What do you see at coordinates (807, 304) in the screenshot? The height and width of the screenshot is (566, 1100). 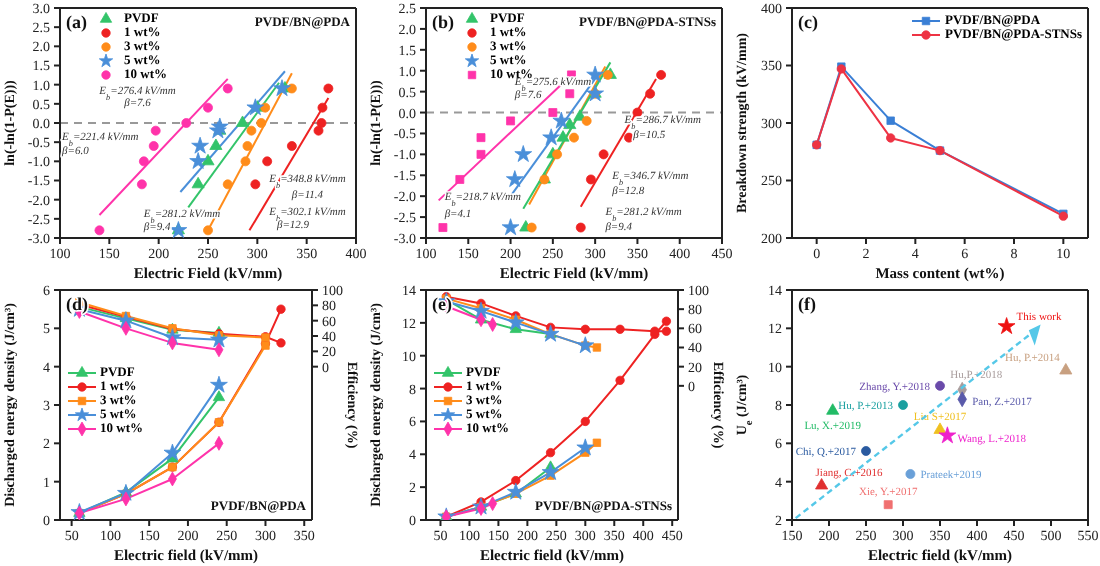 I see `chart-title: (f)` at bounding box center [807, 304].